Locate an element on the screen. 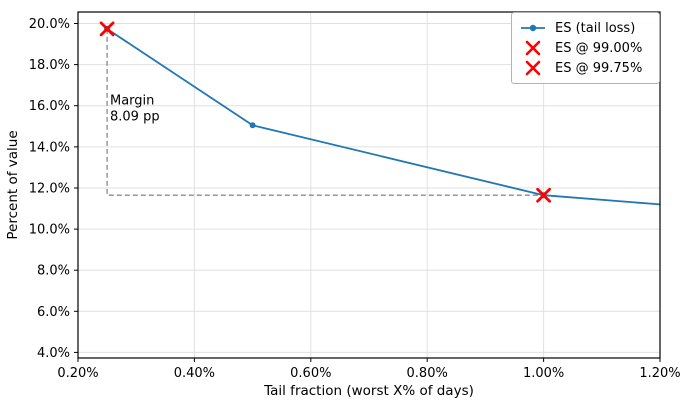 The image size is (690, 410). legend-label-es-9975: ES @ 99.75% is located at coordinates (599, 68).